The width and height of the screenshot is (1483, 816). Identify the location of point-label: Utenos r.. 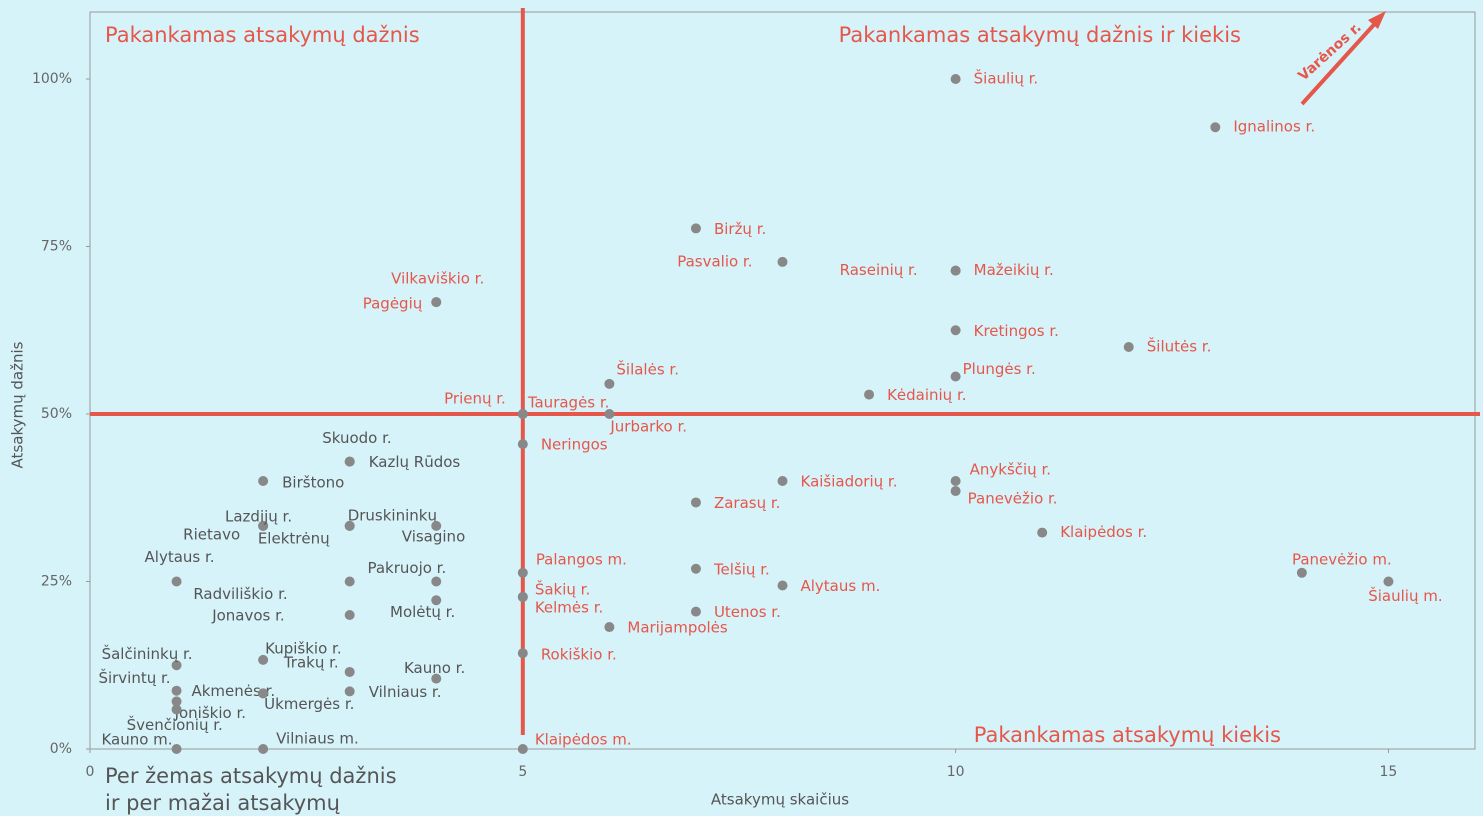
(747, 612).